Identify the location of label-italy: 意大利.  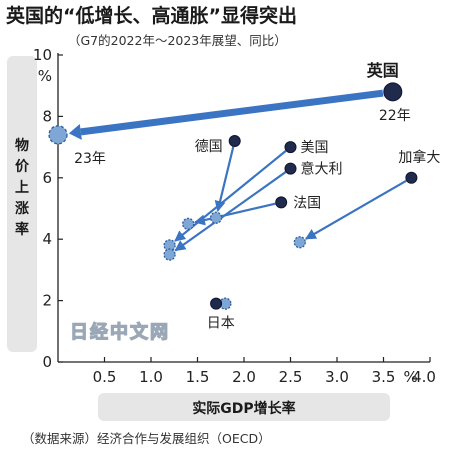
(322, 169).